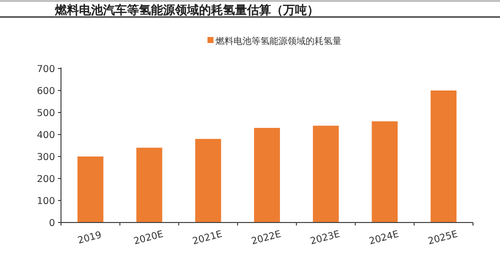 Image resolution: width=500 pixels, height=265 pixels. Describe the element at coordinates (186, 10) in the screenshot. I see `chart-title: 燃料电池汽车等氢能源领域的耗氢量估算（万吨）` at that location.